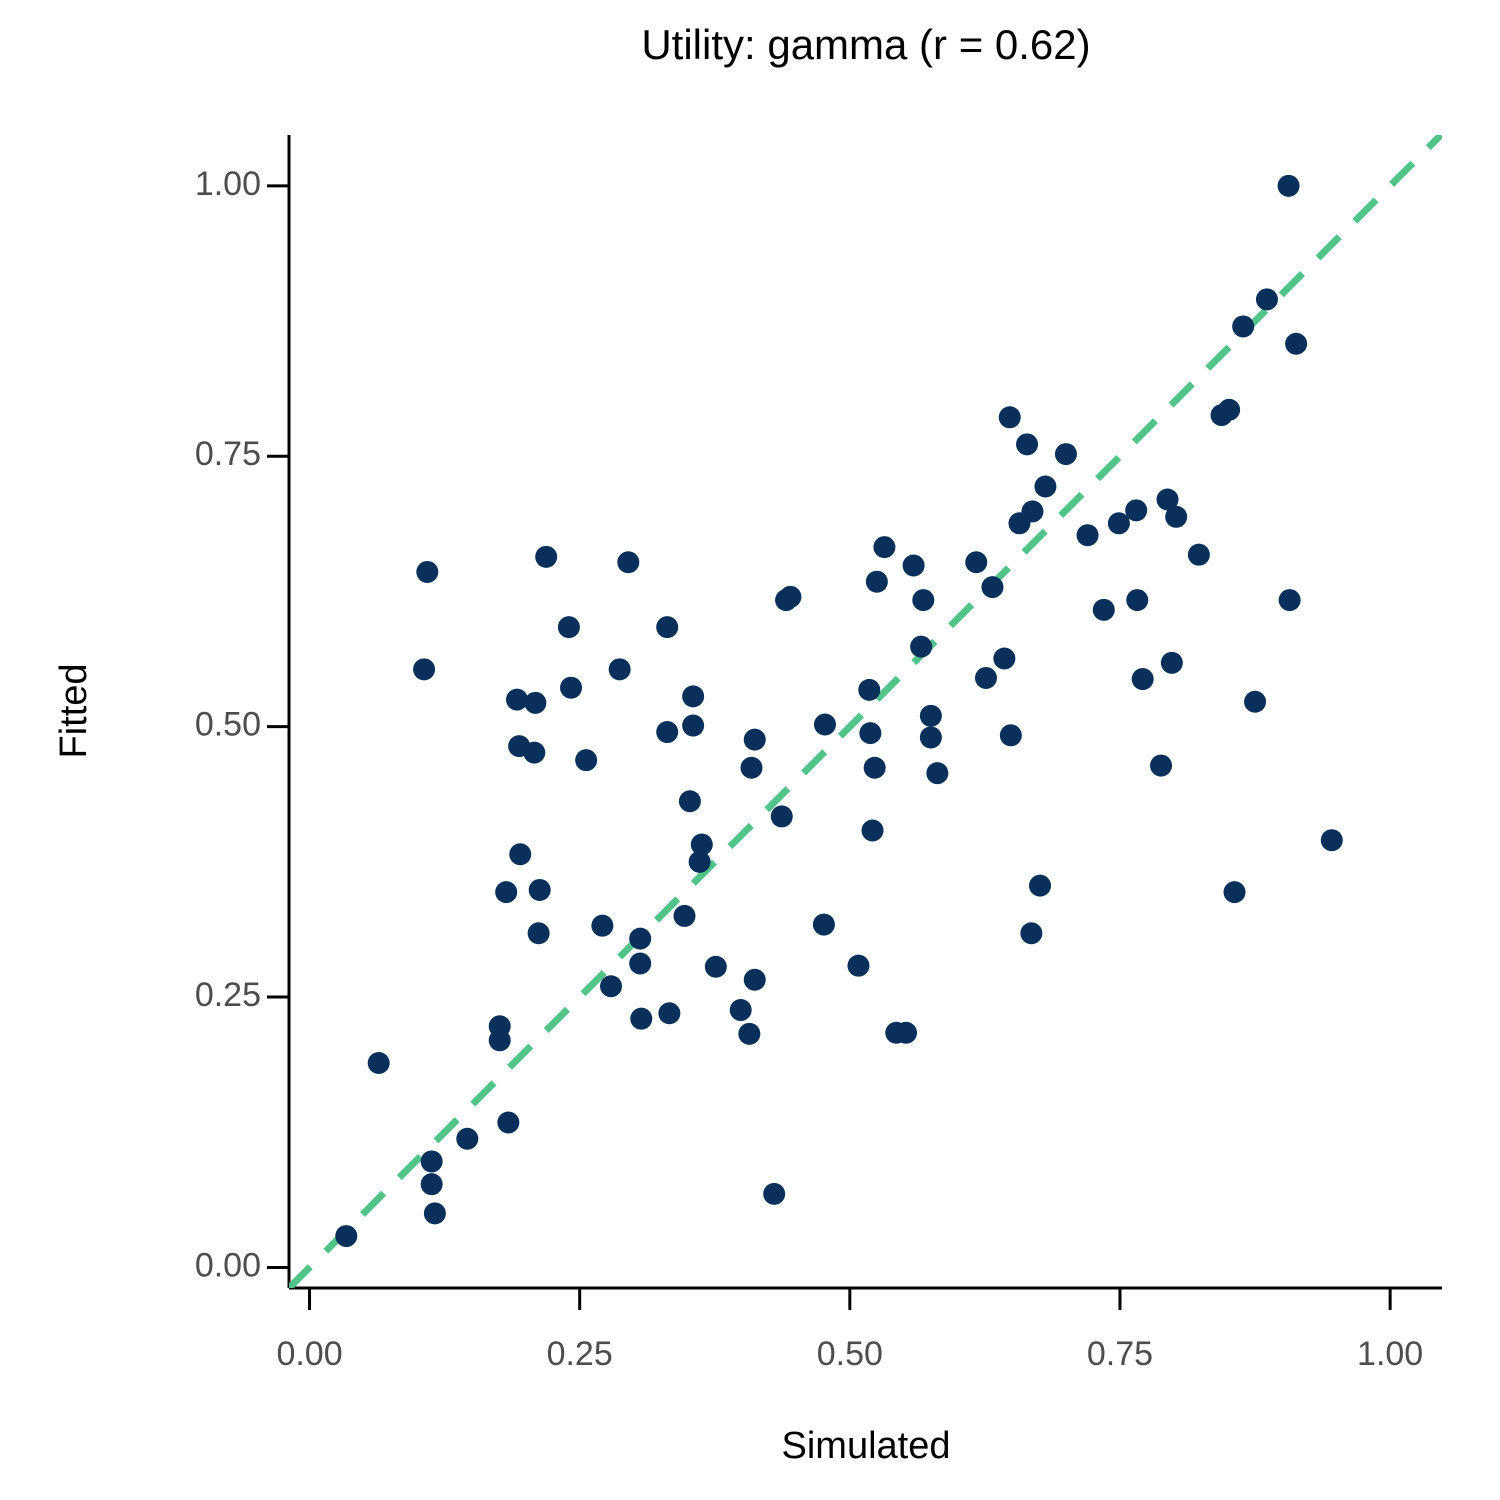 The height and width of the screenshot is (1500, 1500). What do you see at coordinates (1120, 1354) in the screenshot?
I see `x-tick-label: 0.75` at bounding box center [1120, 1354].